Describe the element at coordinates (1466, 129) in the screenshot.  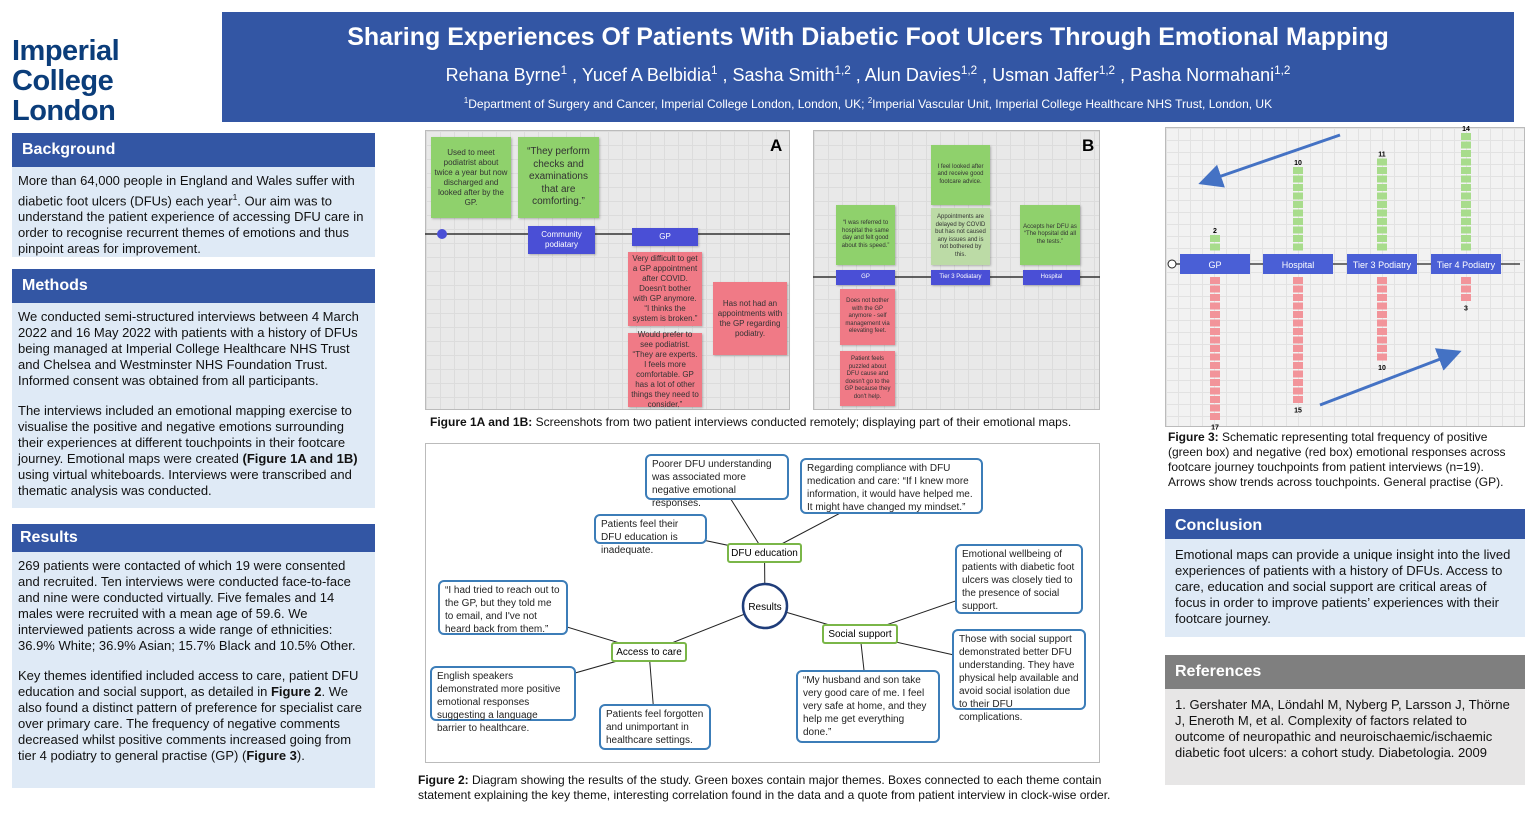
I see `positive-count: 14` at that location.